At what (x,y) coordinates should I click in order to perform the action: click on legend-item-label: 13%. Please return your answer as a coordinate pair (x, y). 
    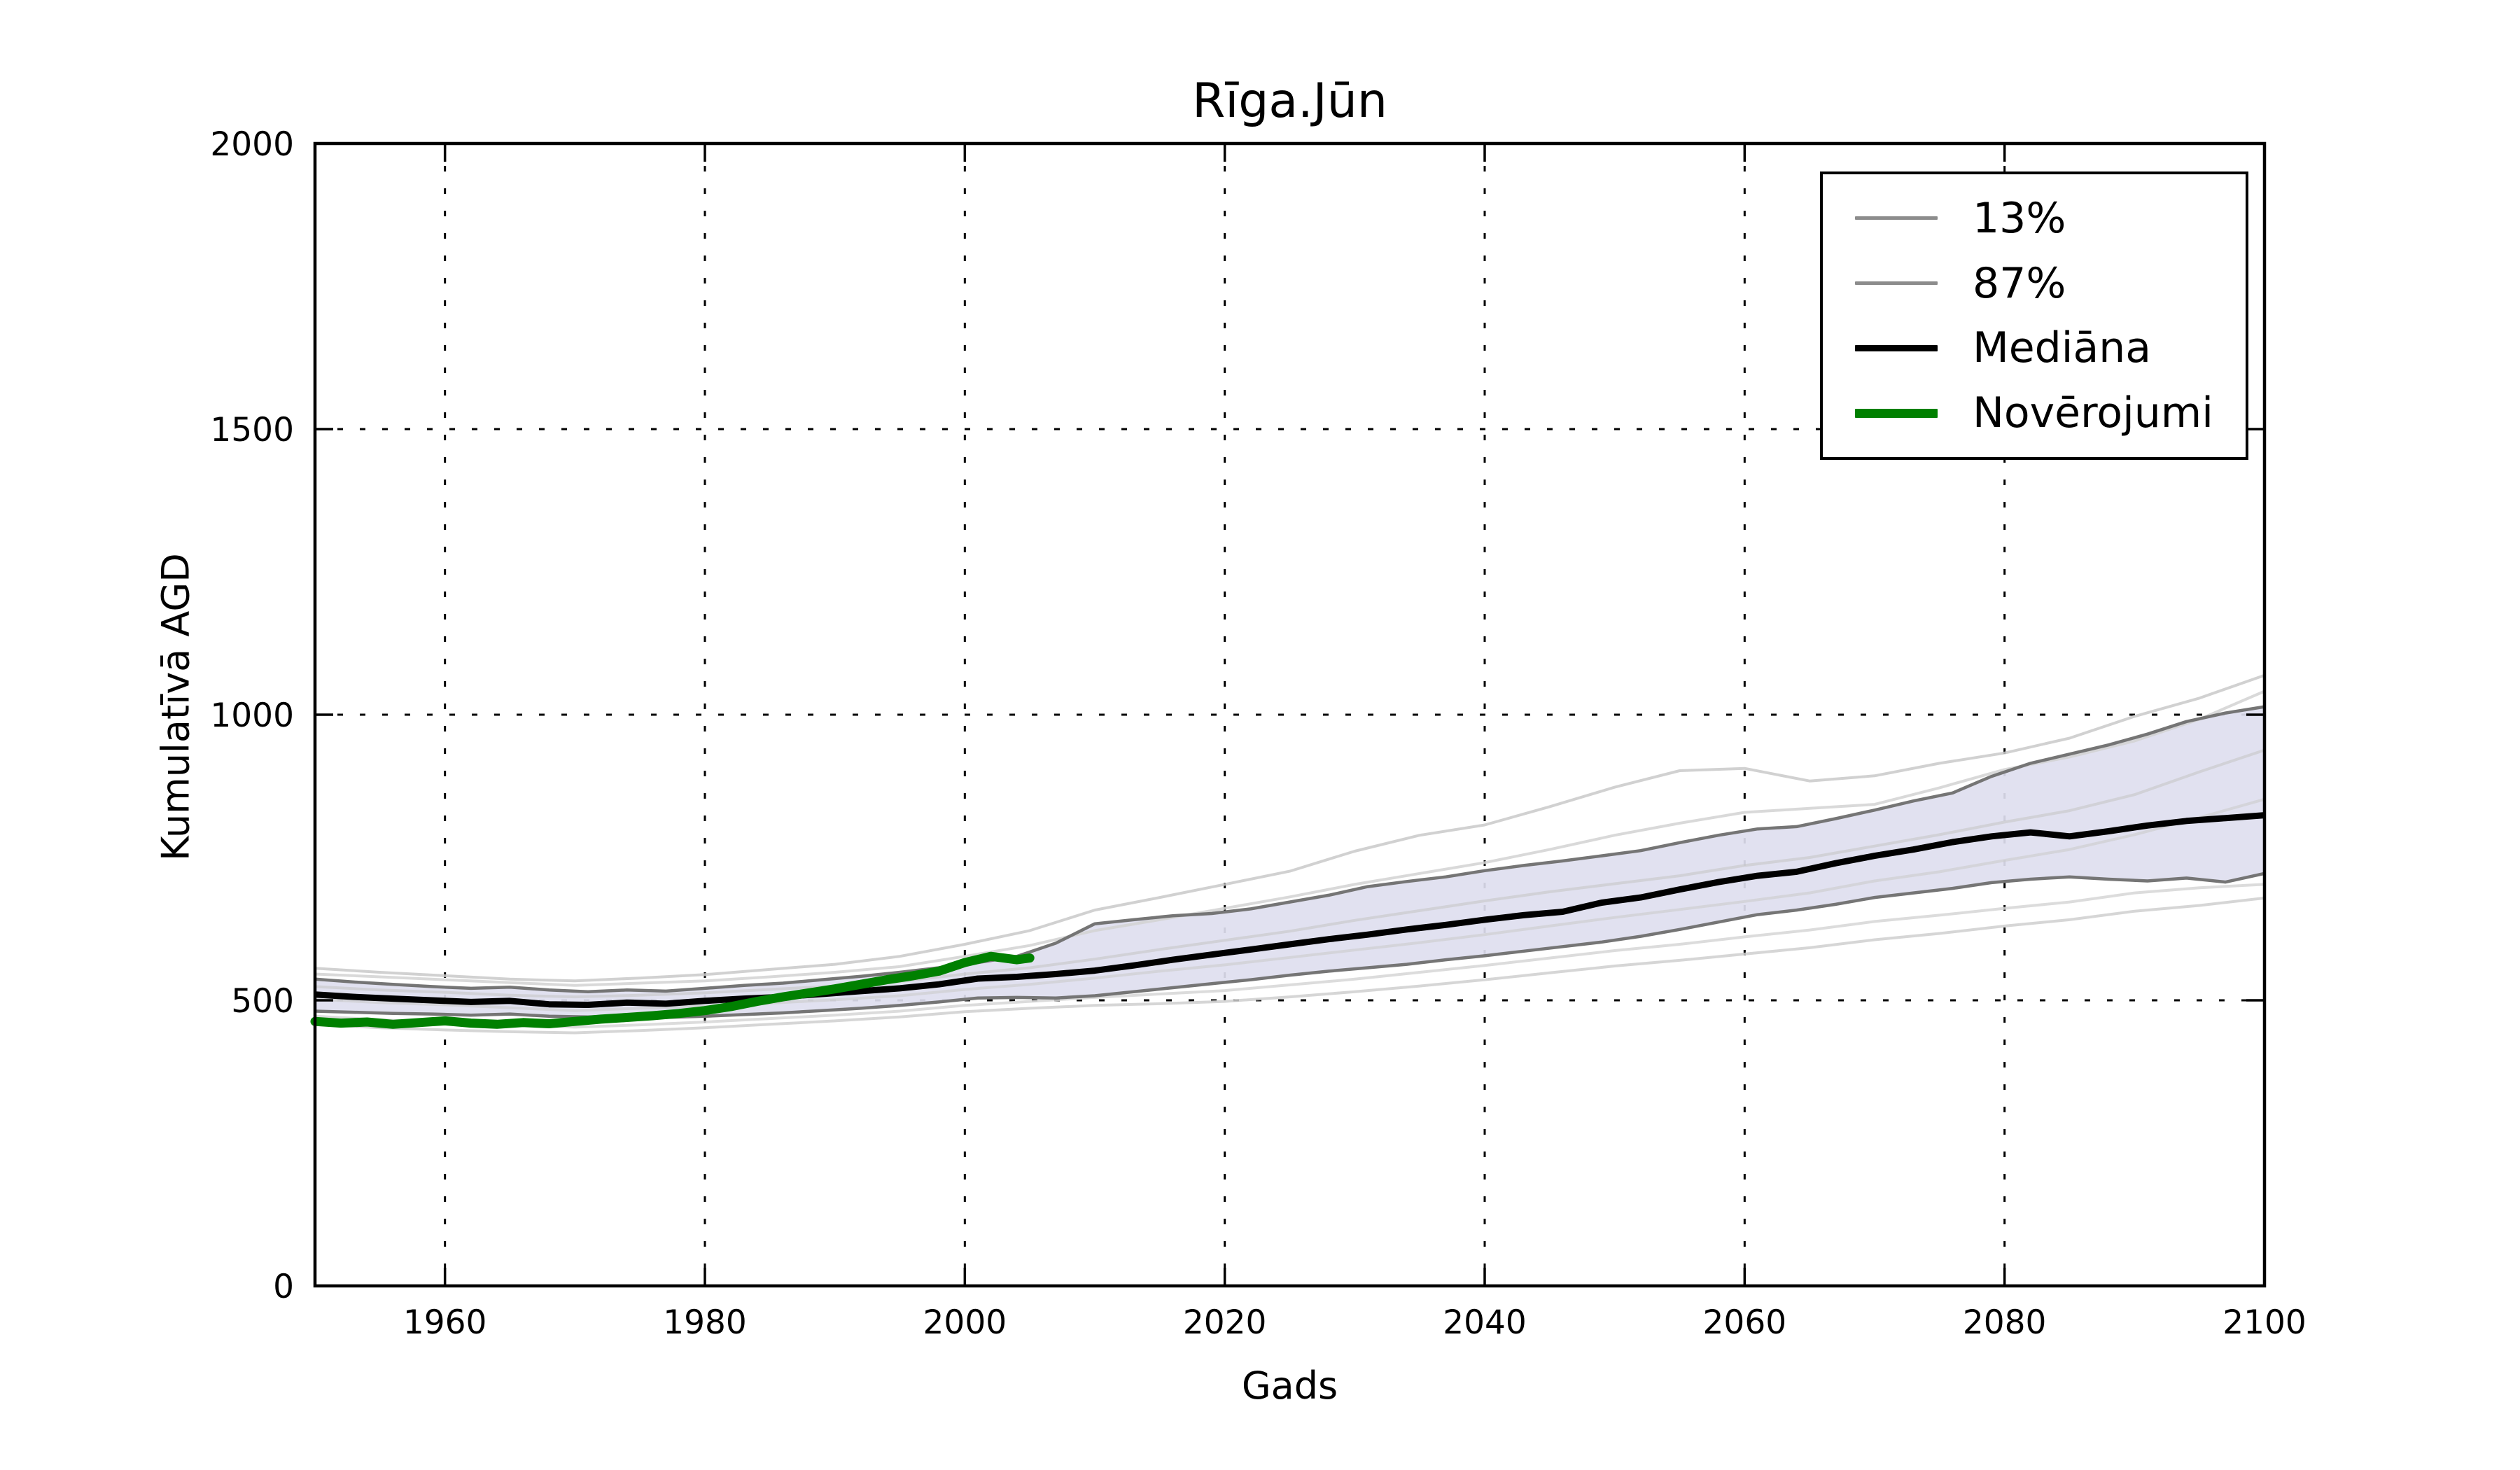
    Looking at the image, I should click on (2019, 218).